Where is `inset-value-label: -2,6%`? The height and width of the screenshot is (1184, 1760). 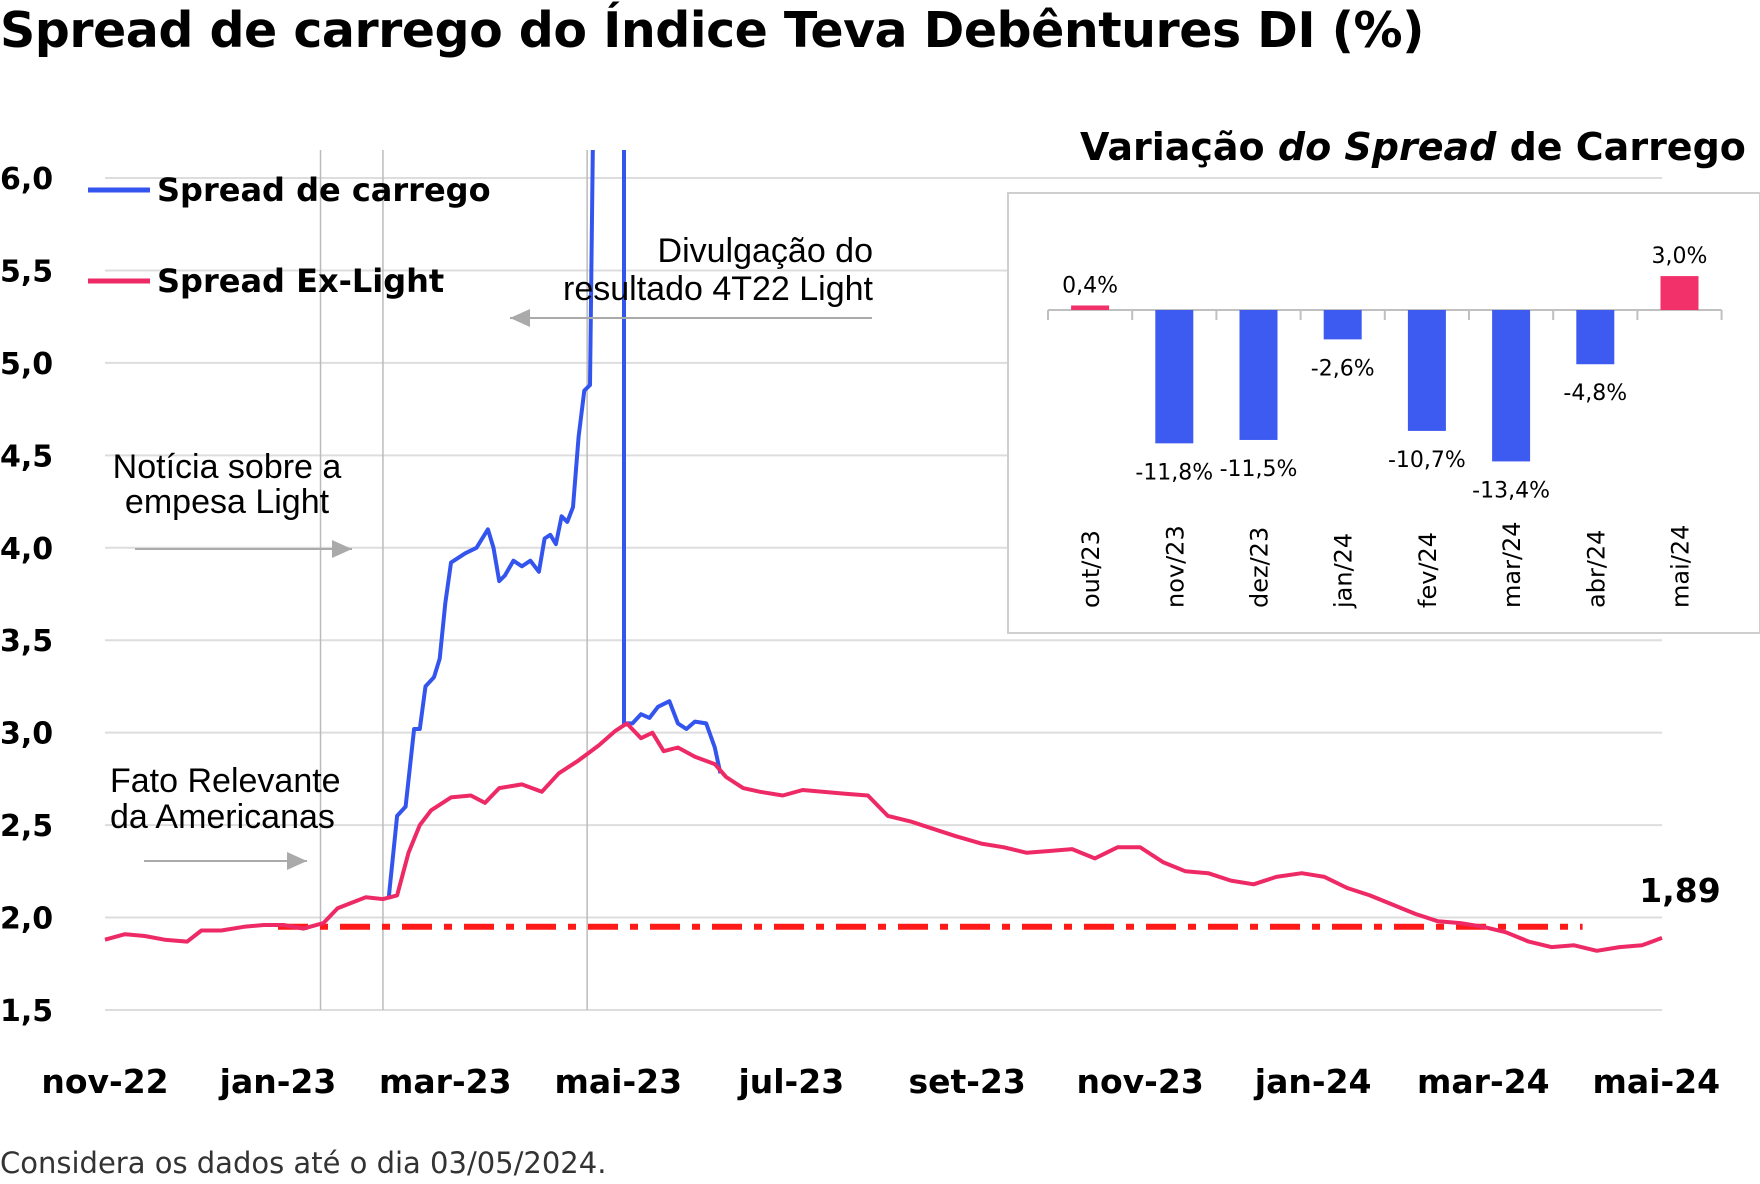
inset-value-label: -2,6% is located at coordinates (1343, 368).